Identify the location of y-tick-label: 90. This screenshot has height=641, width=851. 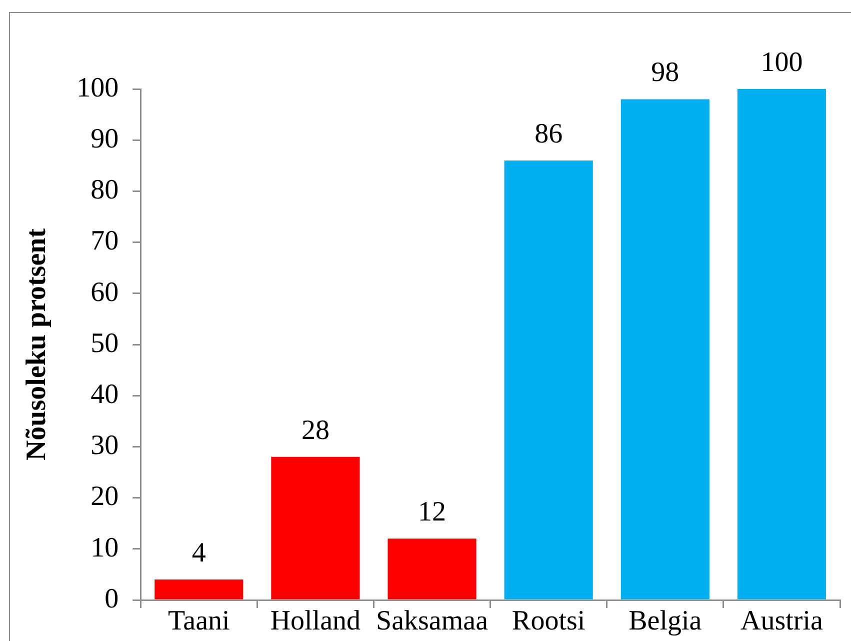
(104, 138).